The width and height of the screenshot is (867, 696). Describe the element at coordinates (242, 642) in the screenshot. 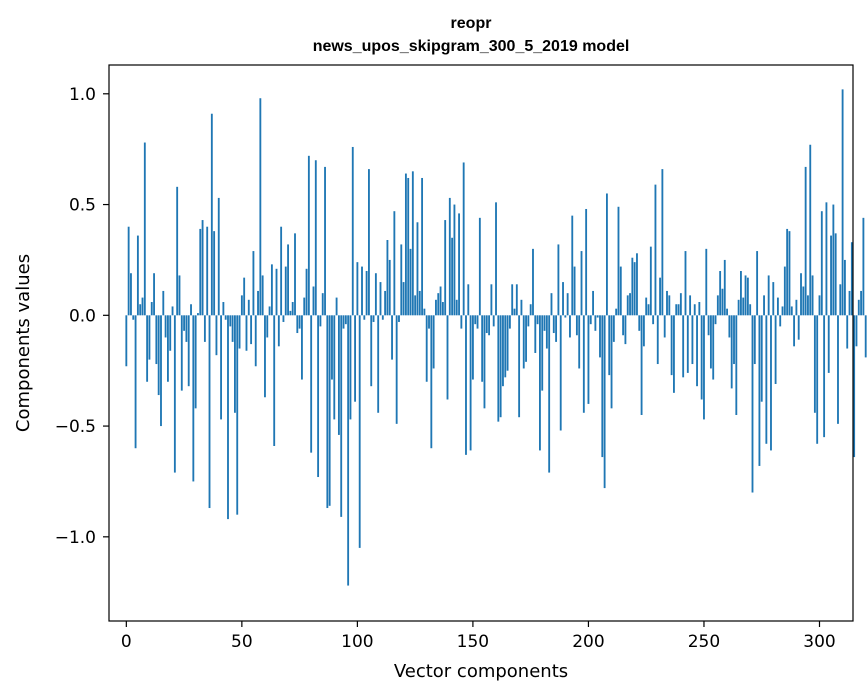

I see `x-tick-label: 50` at that location.